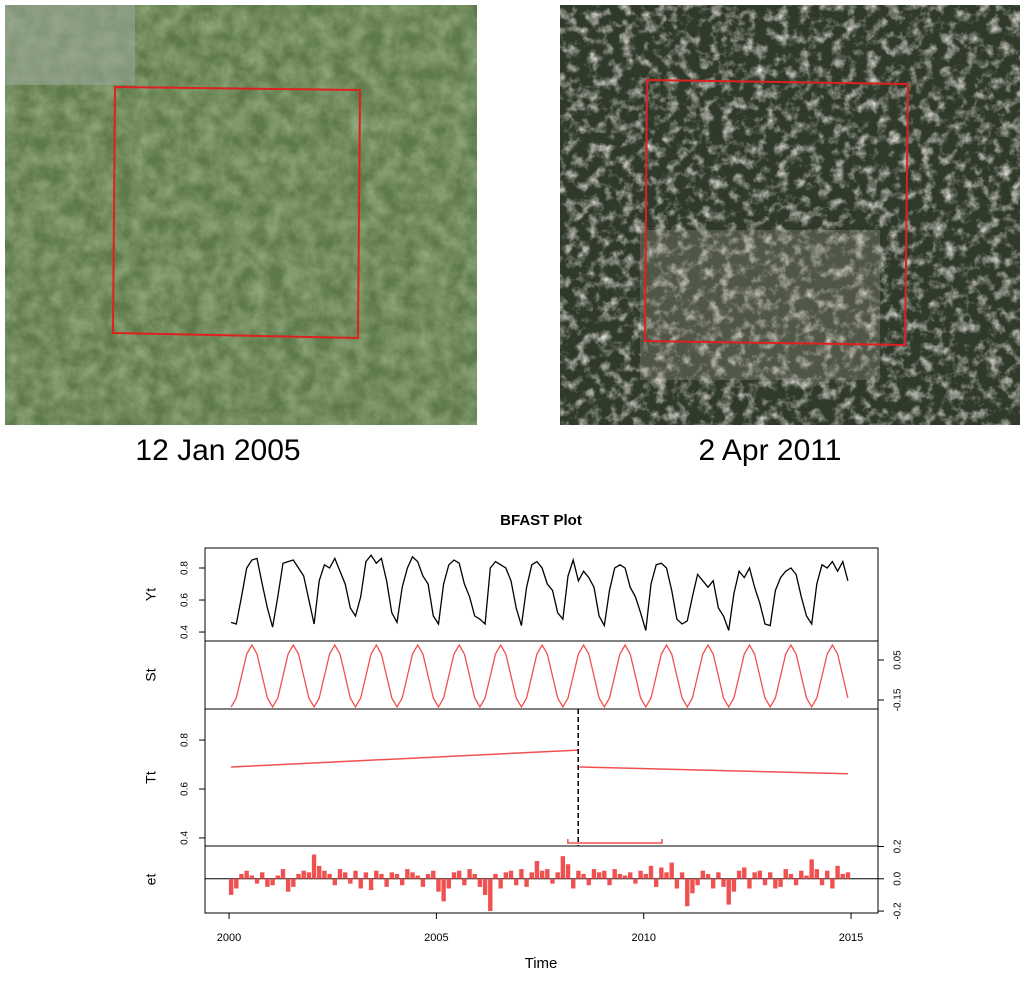  Describe the element at coordinates (898, 846) in the screenshot. I see `y-tick-label: 0.2` at that location.